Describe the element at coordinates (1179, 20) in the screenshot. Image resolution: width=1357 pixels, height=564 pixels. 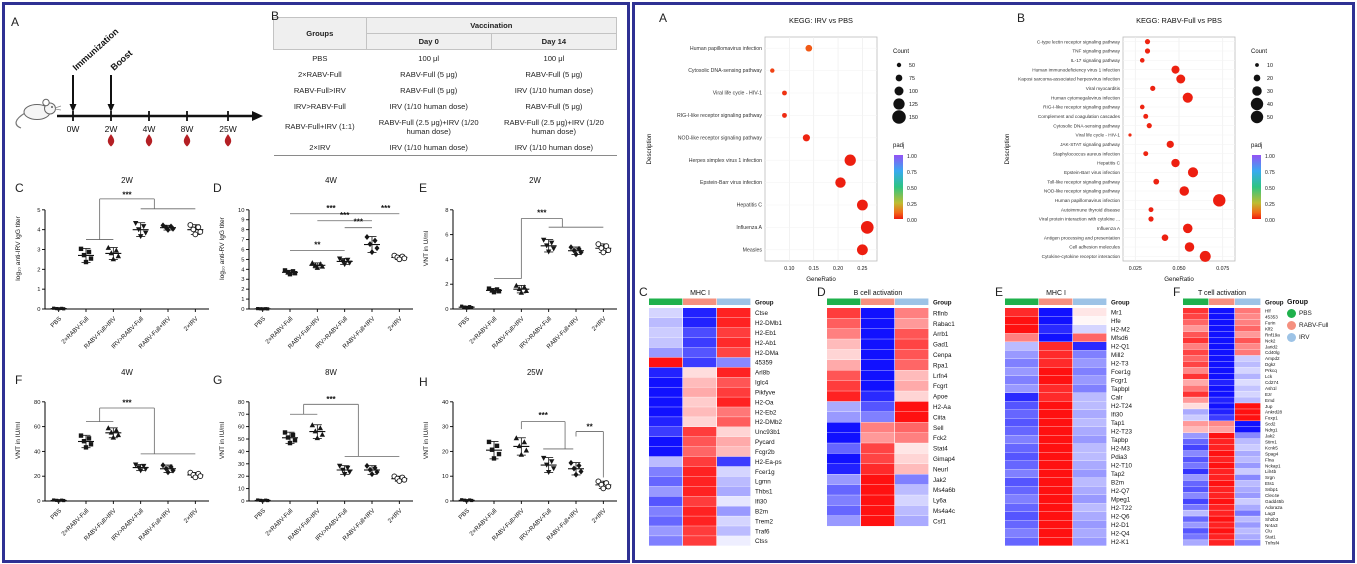
I see `dotplot-title: KEGG: RABV-Full vs PBS` at that location.